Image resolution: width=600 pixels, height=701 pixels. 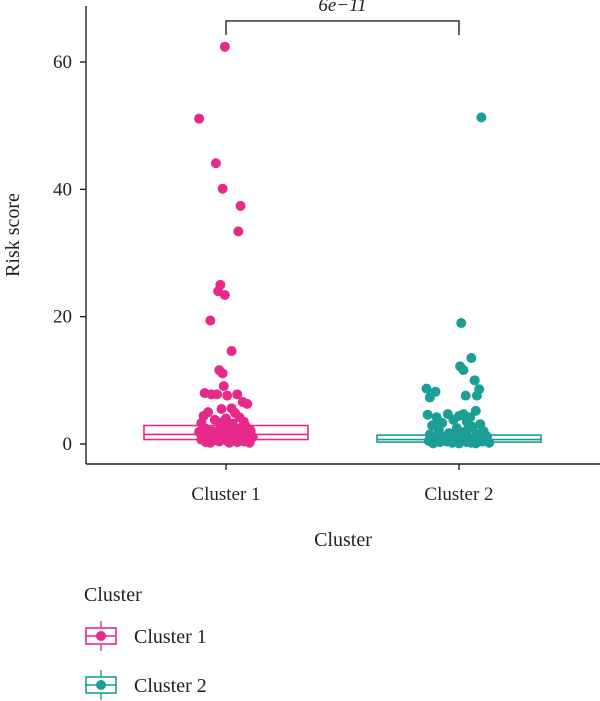 I want to click on legend-entry: Cluster 2, so click(x=146, y=685).